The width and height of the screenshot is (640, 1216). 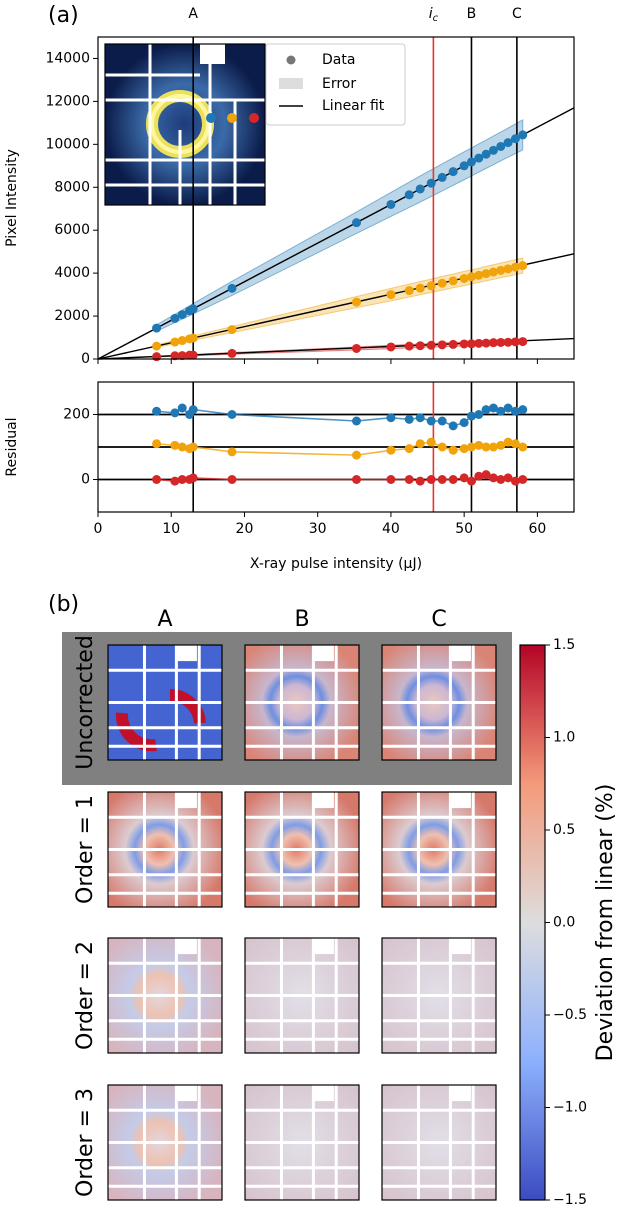 What do you see at coordinates (291, 83) in the screenshot?
I see `legend-symbol` at bounding box center [291, 83].